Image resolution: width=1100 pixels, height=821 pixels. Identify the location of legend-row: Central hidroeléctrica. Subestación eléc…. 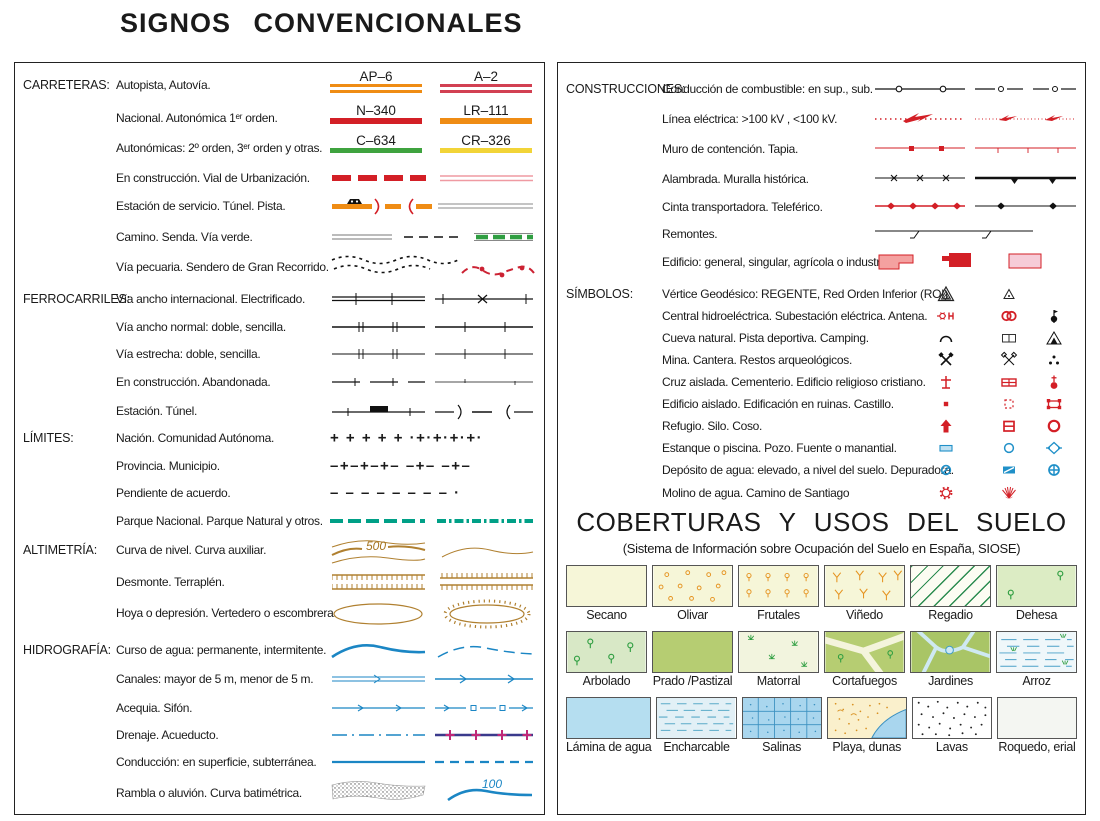
(821, 316).